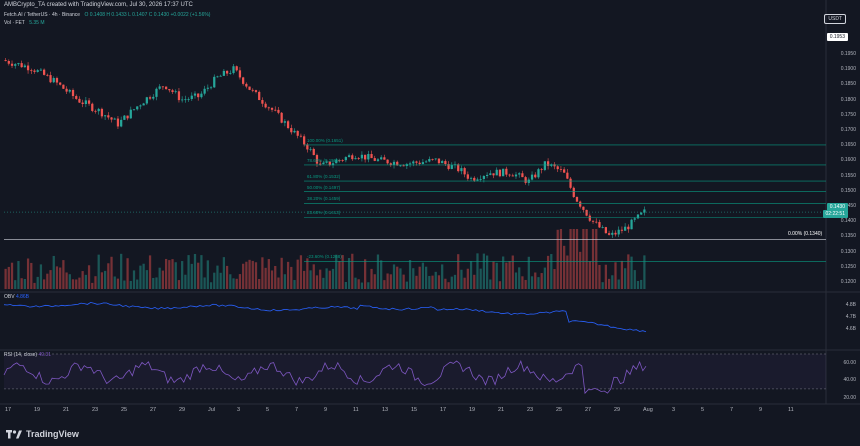 The image size is (860, 446). I want to click on fib-level-label: 78.60% (0.1585), so click(324, 160).